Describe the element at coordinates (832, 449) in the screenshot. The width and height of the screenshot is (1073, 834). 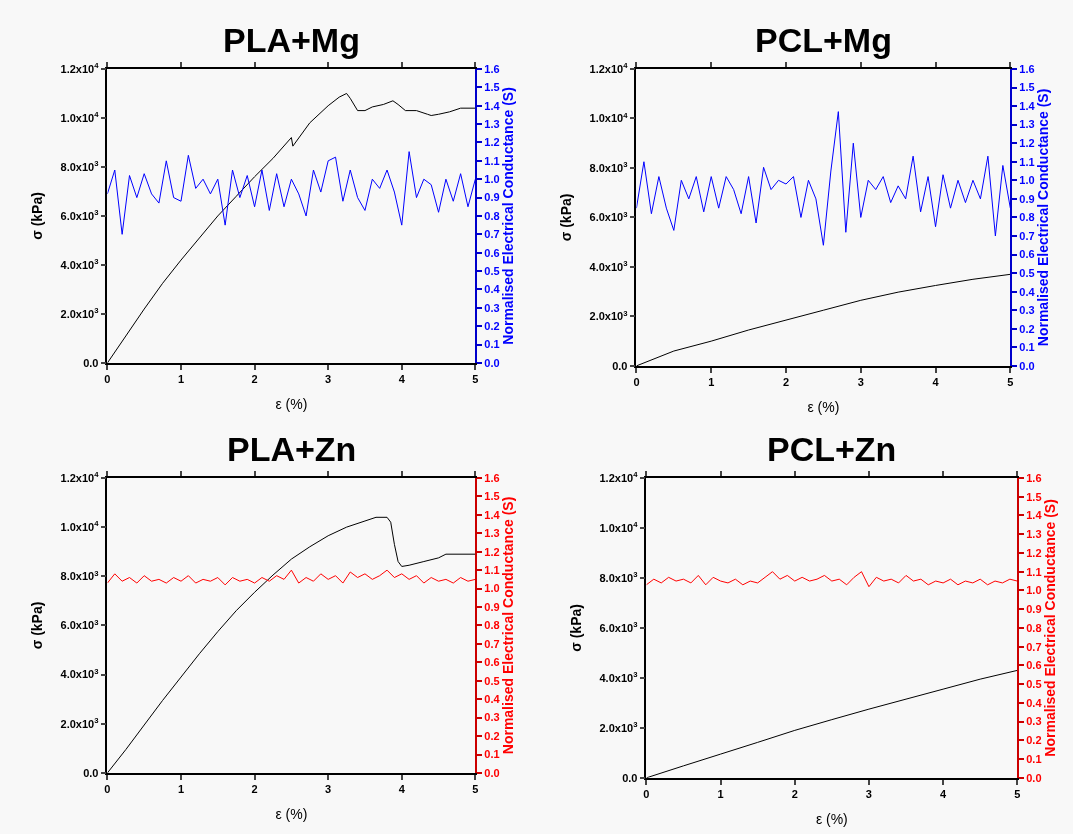
I see `chart-title: PCL+Zn` at that location.